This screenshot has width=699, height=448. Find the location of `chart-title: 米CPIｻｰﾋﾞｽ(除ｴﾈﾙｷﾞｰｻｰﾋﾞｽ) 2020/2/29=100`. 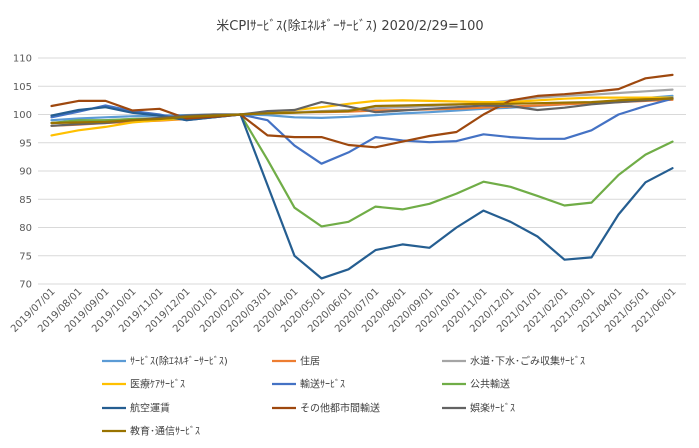

chart-title: 米CPIｻｰﾋﾞｽ(除ｴﾈﾙｷﾞｰｻｰﾋﾞｽ) 2020/2/29=100 is located at coordinates (349, 26).